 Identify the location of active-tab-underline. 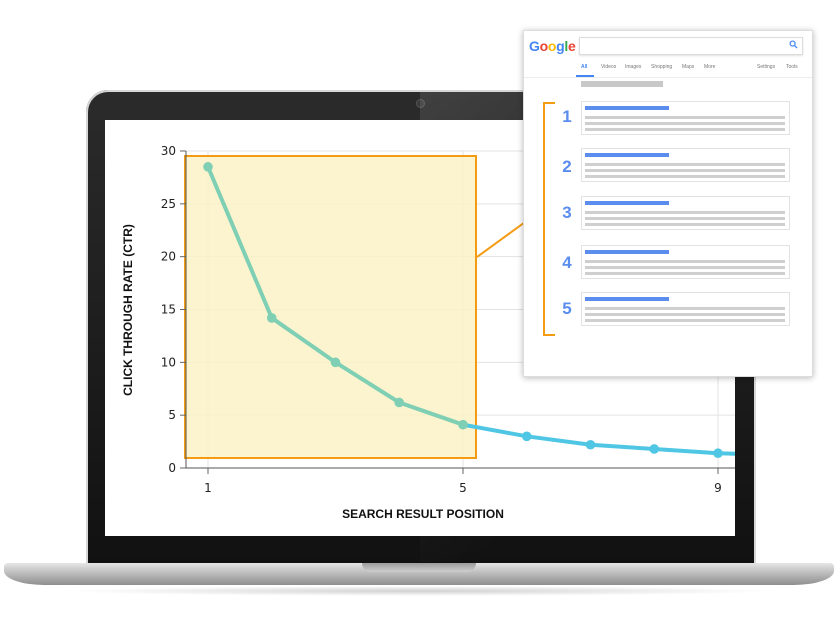
(585, 76).